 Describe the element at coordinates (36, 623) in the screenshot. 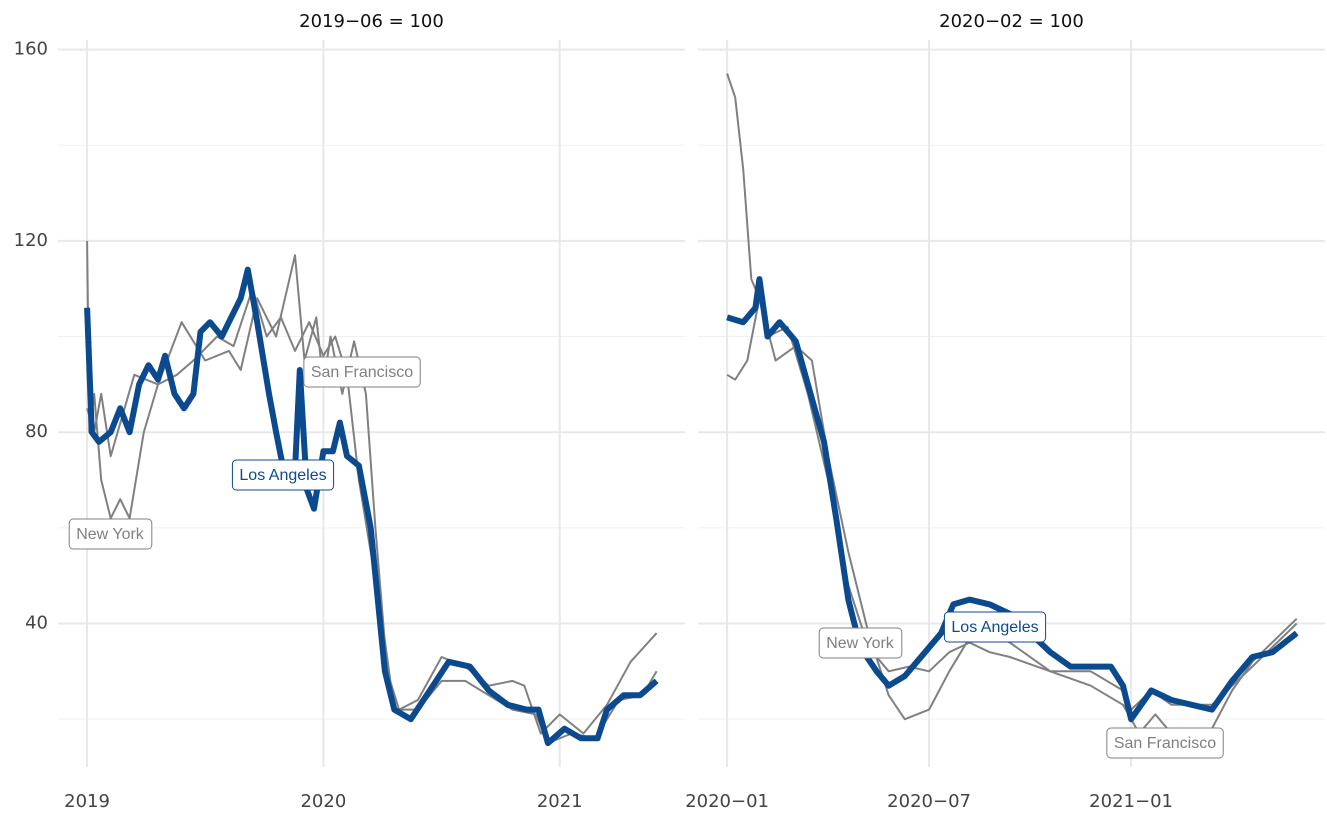

I see `y-tick-label: 40` at that location.